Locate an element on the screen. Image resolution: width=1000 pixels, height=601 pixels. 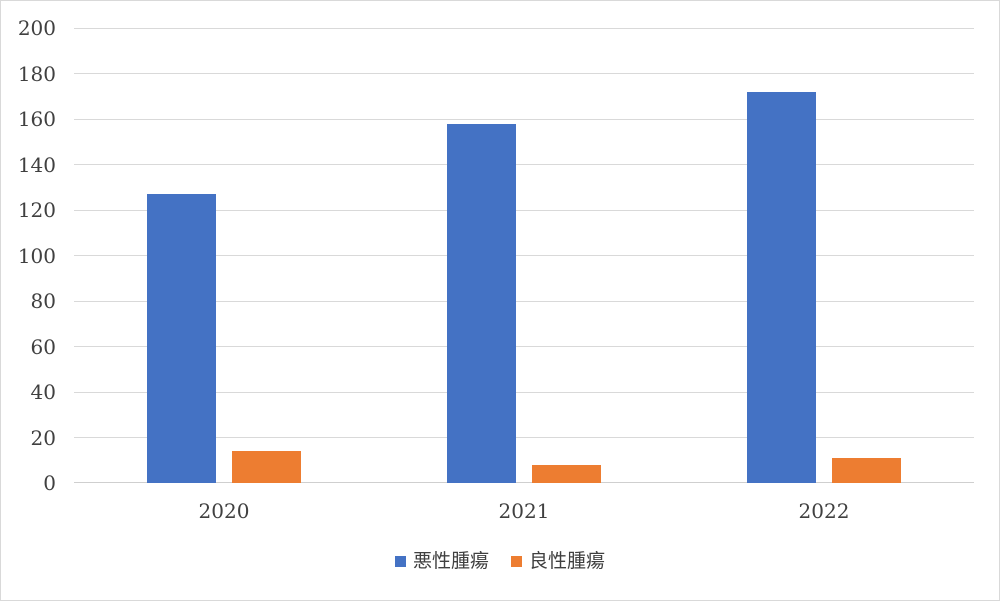
x-axis-category-label: 2021 is located at coordinates (524, 511).